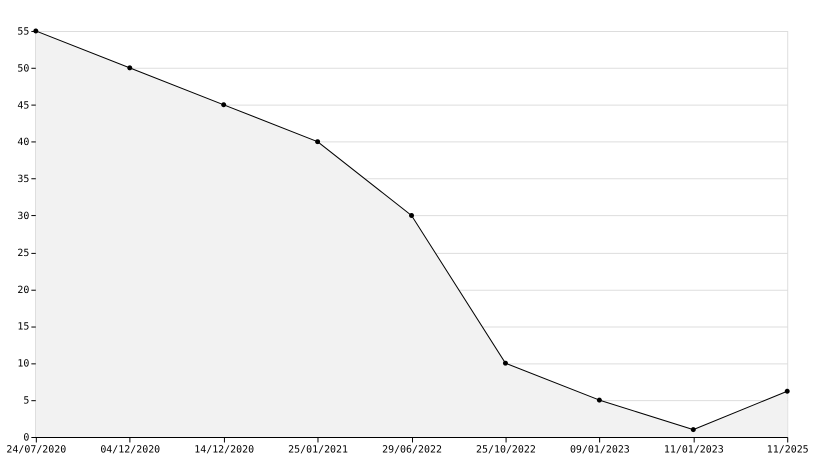  Describe the element at coordinates (506, 450) in the screenshot. I see `x-tick-label: 25/10/2022` at that location.